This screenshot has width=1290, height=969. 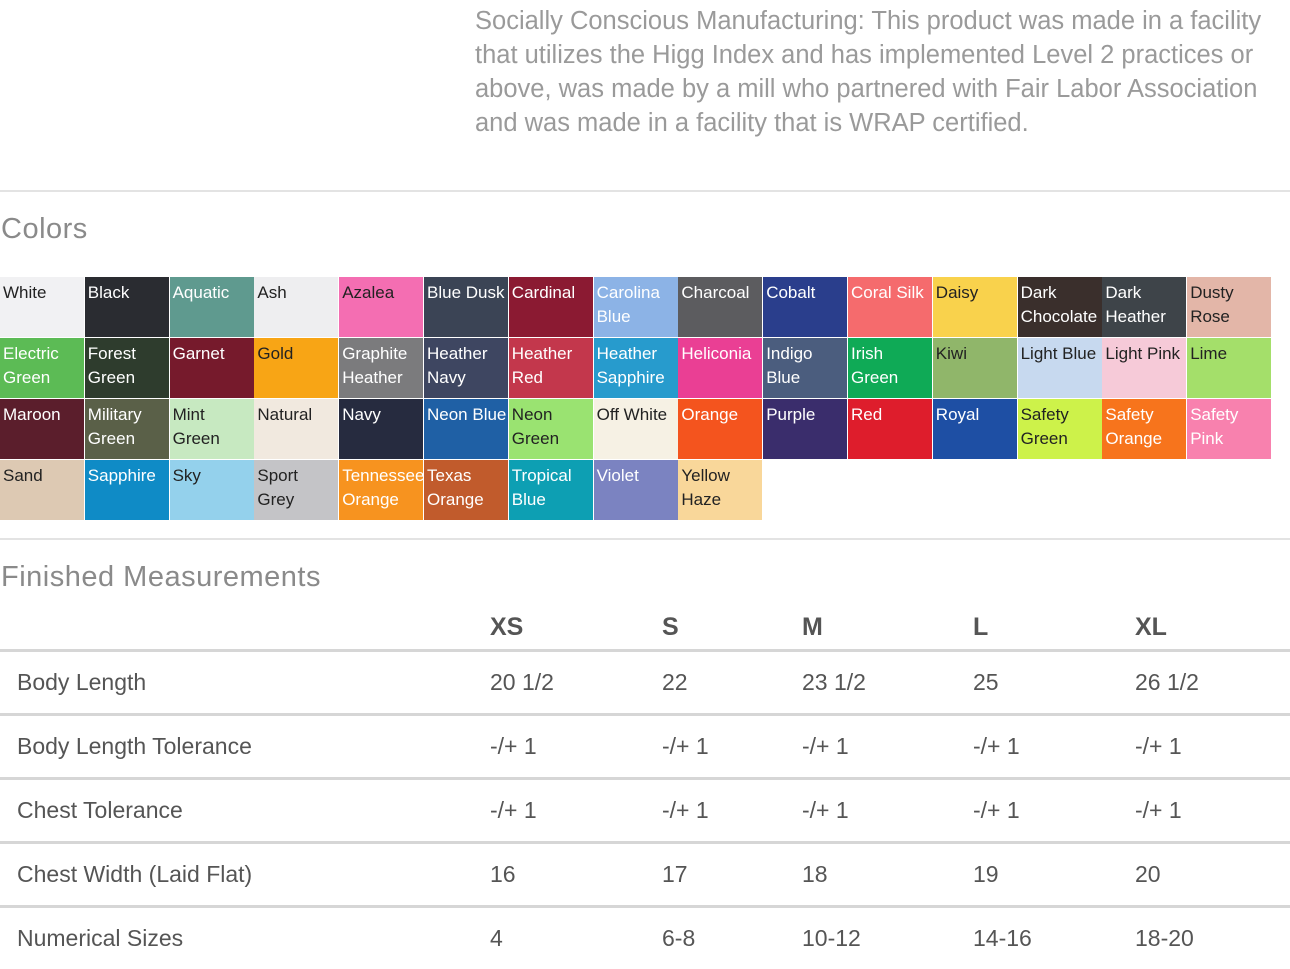 I want to click on color-swatch: Coral Silk, so click(x=890, y=307).